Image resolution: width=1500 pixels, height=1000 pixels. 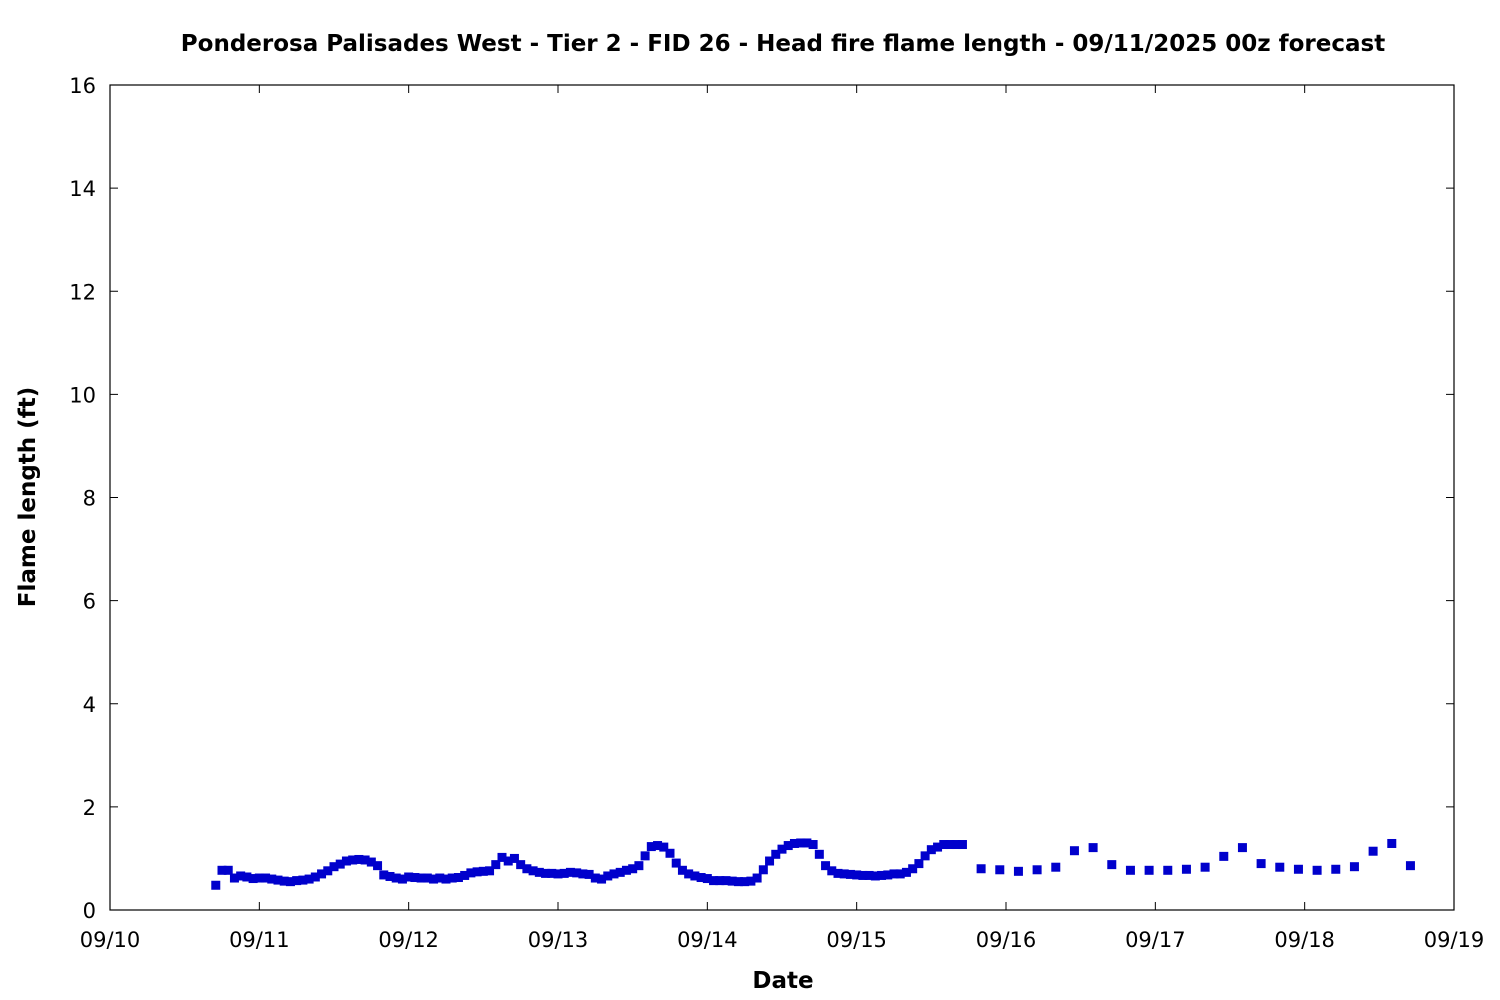 I want to click on x-tick-label: 09/16, so click(x=1006, y=940).